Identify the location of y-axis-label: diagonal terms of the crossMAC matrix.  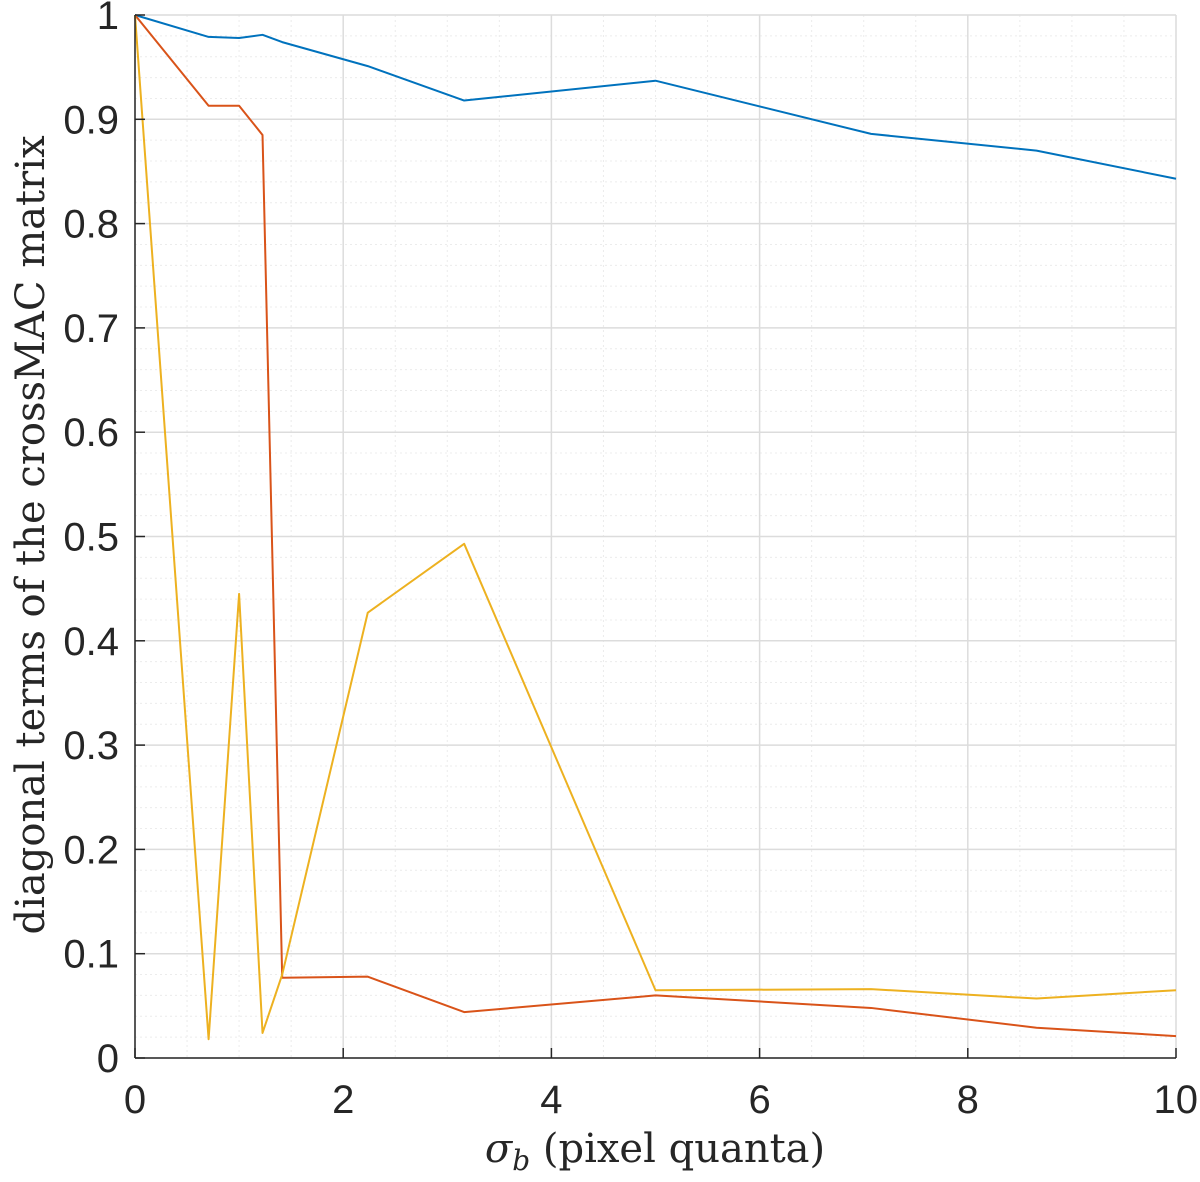
(31, 535).